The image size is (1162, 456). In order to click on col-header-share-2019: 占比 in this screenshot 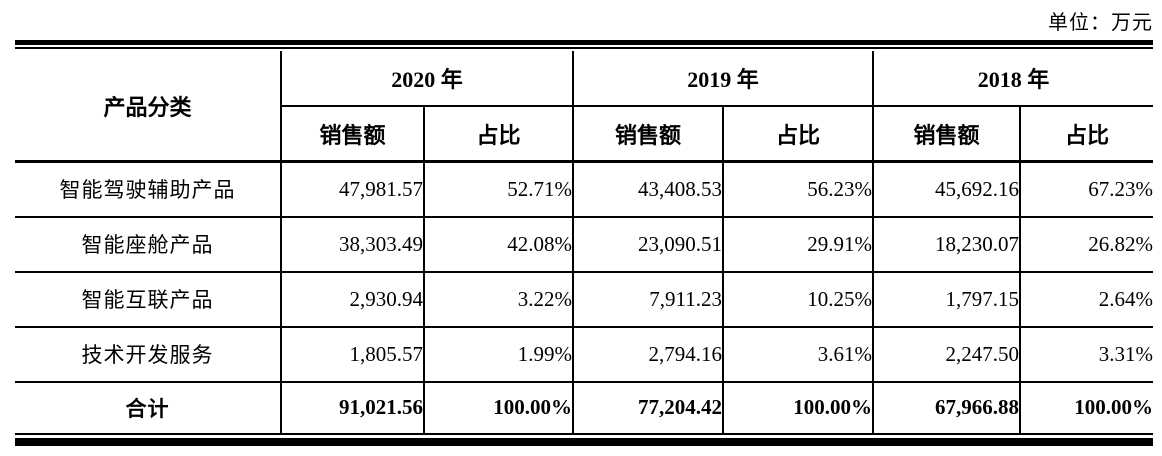, I will do `click(798, 134)`.